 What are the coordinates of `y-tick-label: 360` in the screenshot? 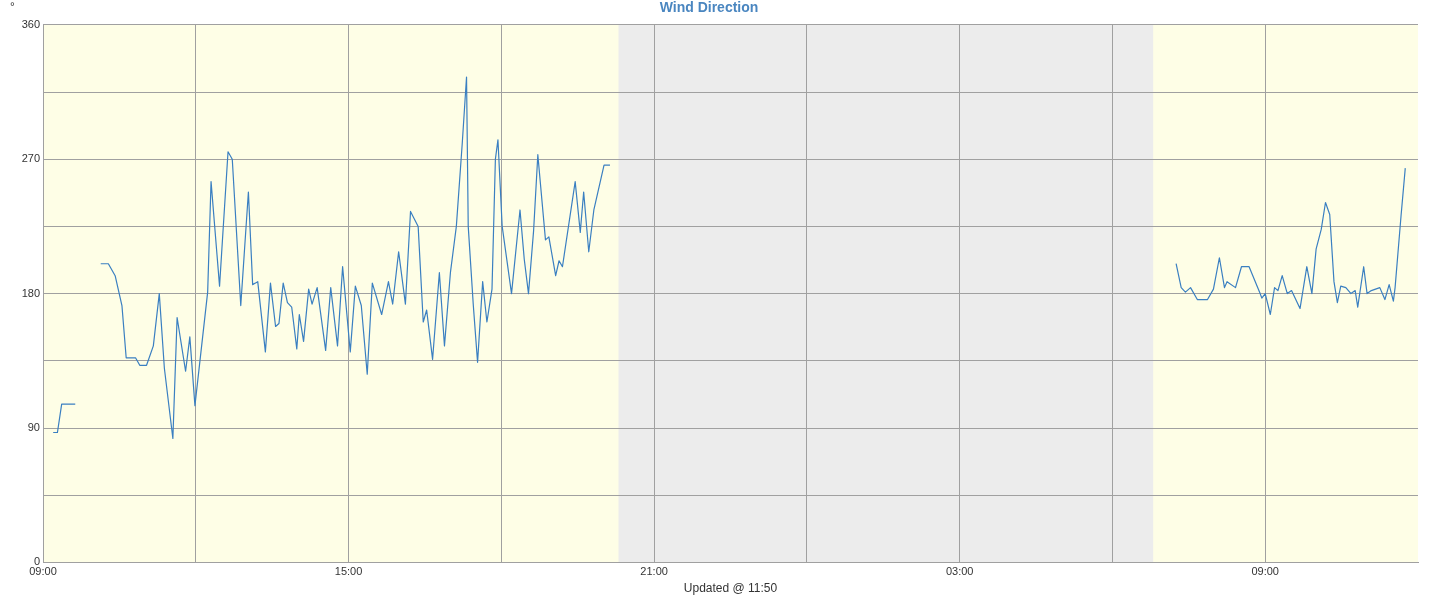 It's located at (30, 23).